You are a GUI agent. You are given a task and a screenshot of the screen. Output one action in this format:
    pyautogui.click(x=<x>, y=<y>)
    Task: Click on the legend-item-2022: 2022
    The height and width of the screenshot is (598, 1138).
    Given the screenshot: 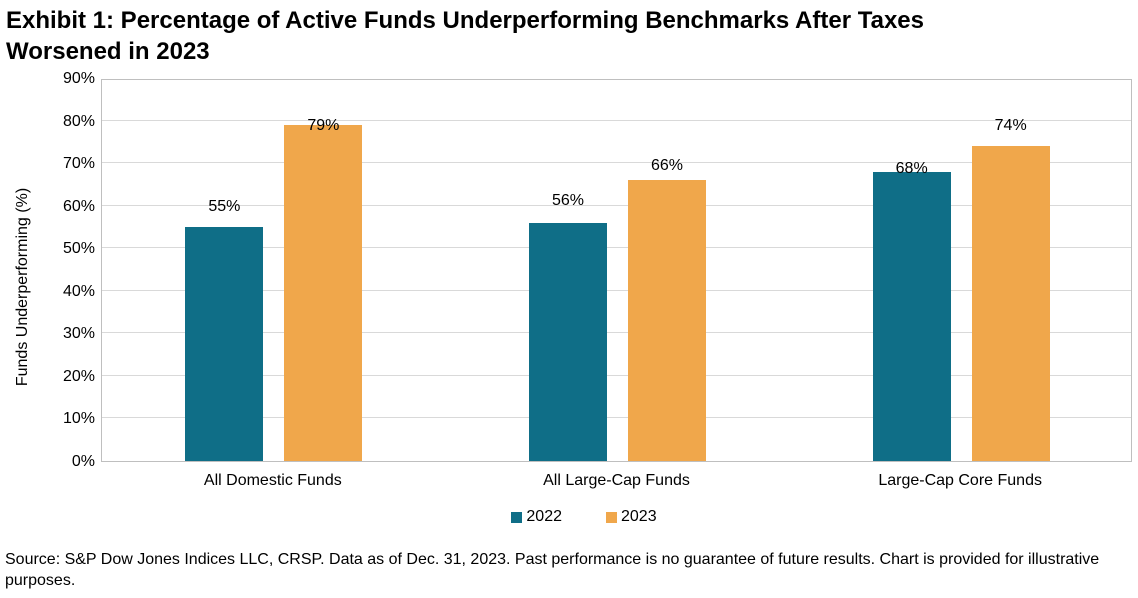 What is the action you would take?
    pyautogui.click(x=536, y=517)
    